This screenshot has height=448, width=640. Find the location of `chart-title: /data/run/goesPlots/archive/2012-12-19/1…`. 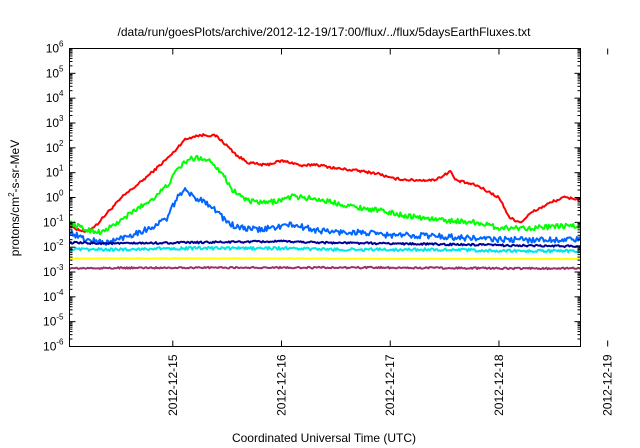

chart-title: /data/run/goesPlots/archive/2012-12-19/1… is located at coordinates (325, 32).